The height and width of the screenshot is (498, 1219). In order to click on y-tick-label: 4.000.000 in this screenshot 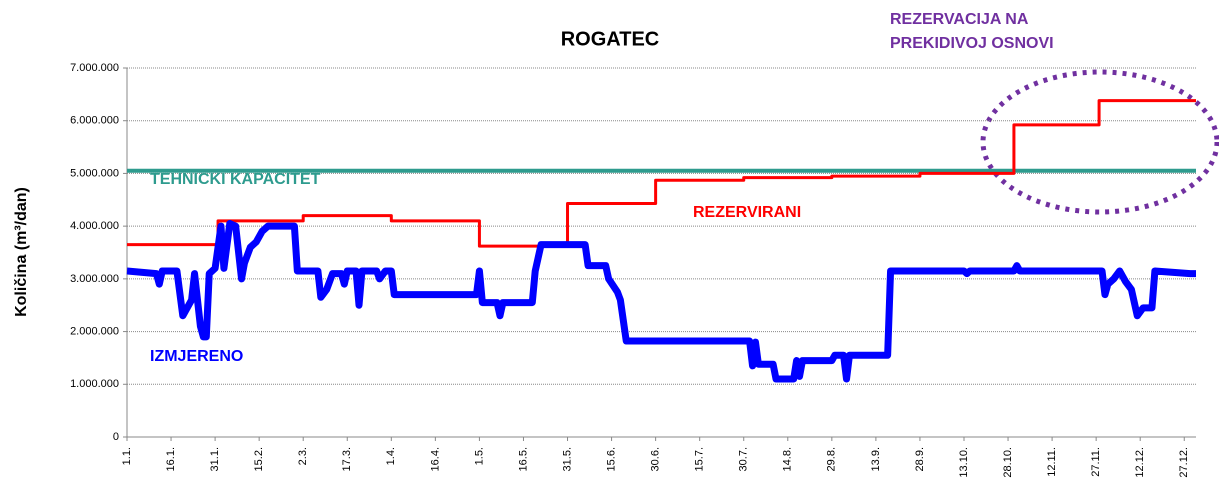, I will do `click(94, 226)`.